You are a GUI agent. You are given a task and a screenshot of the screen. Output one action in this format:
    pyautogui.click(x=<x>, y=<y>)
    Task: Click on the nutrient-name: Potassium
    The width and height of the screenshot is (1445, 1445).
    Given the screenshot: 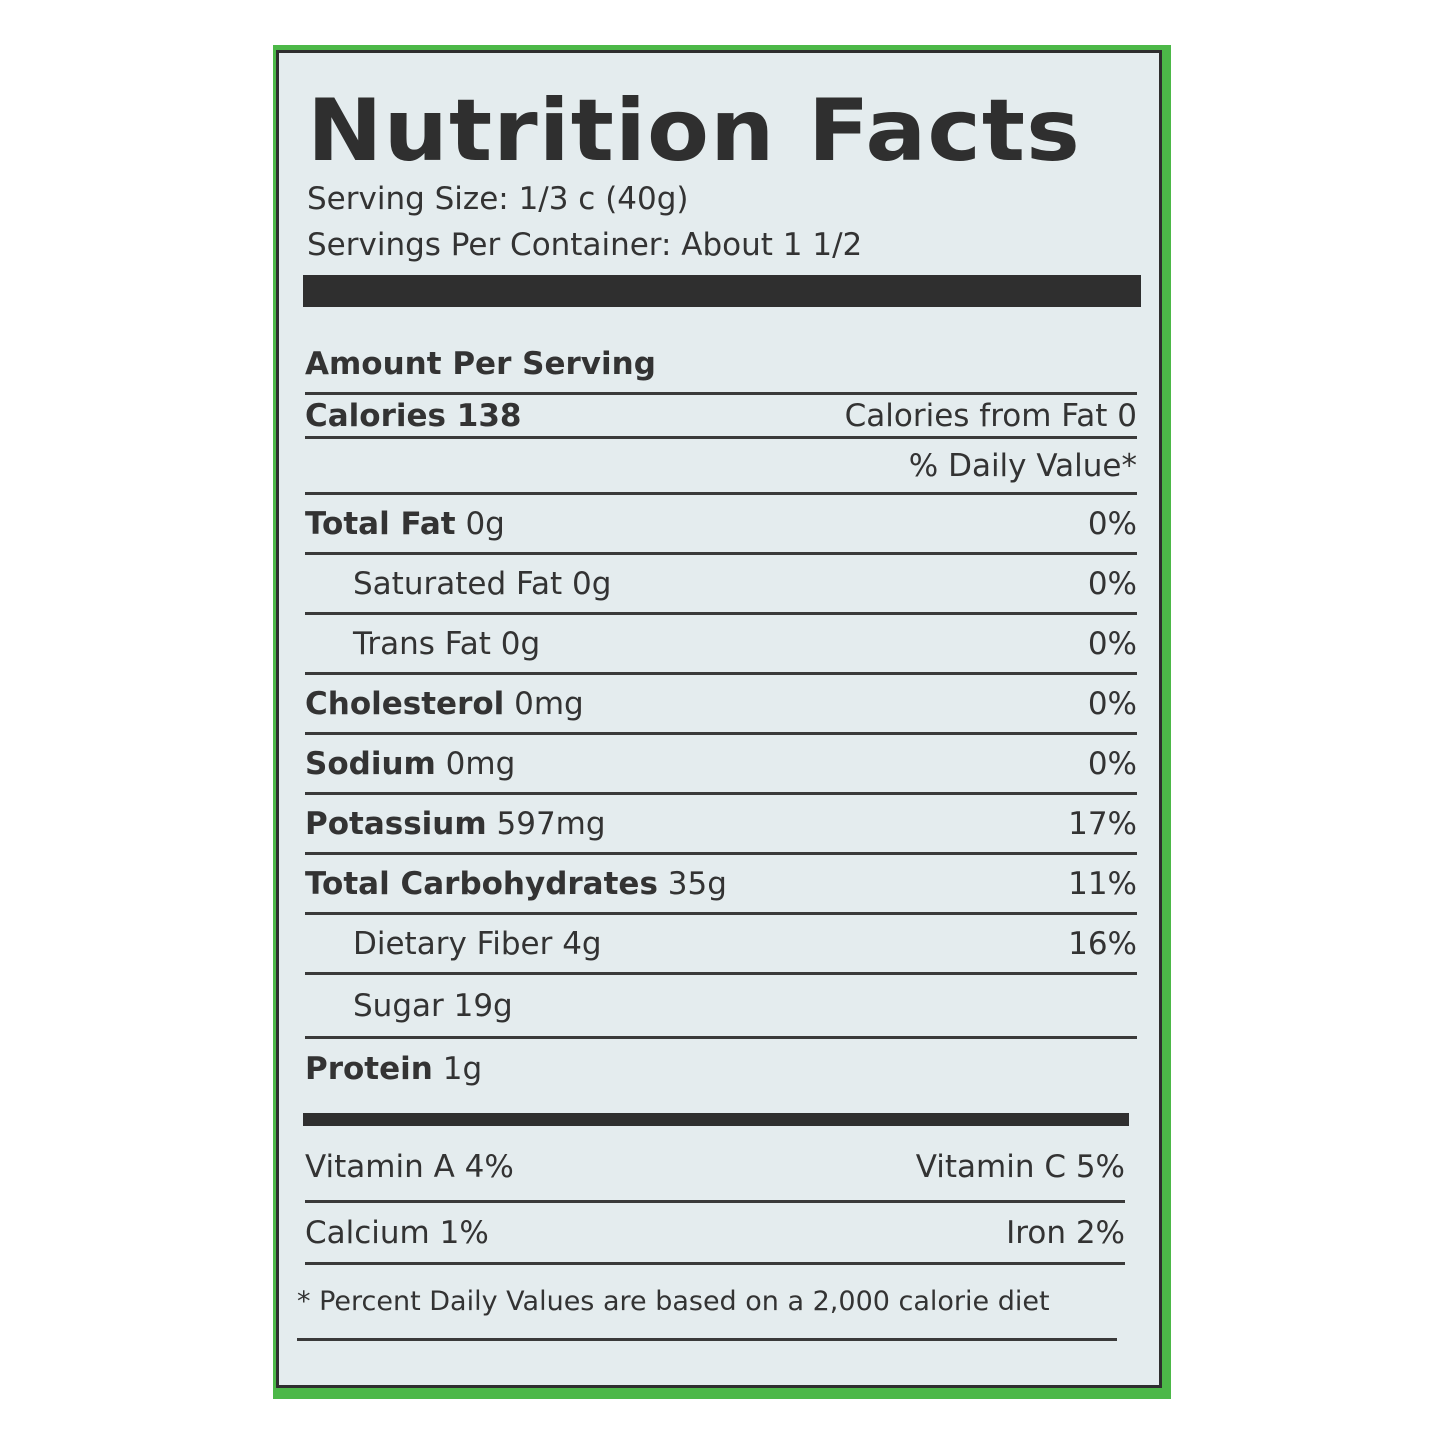 What is the action you would take?
    pyautogui.click(x=396, y=823)
    